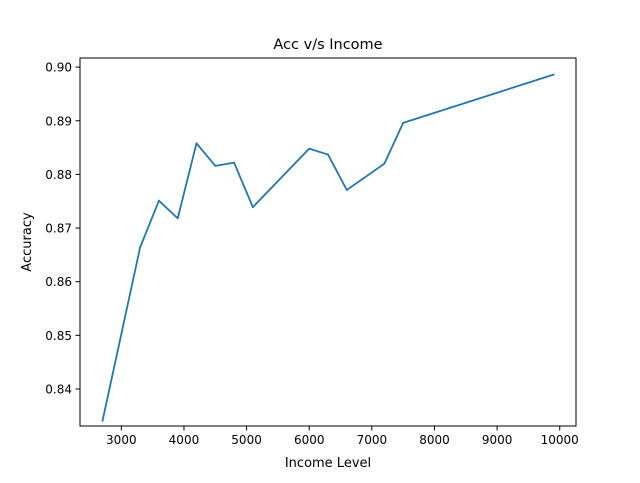 The height and width of the screenshot is (483, 640). What do you see at coordinates (58, 68) in the screenshot?
I see `y-tick-label: 0.90` at bounding box center [58, 68].